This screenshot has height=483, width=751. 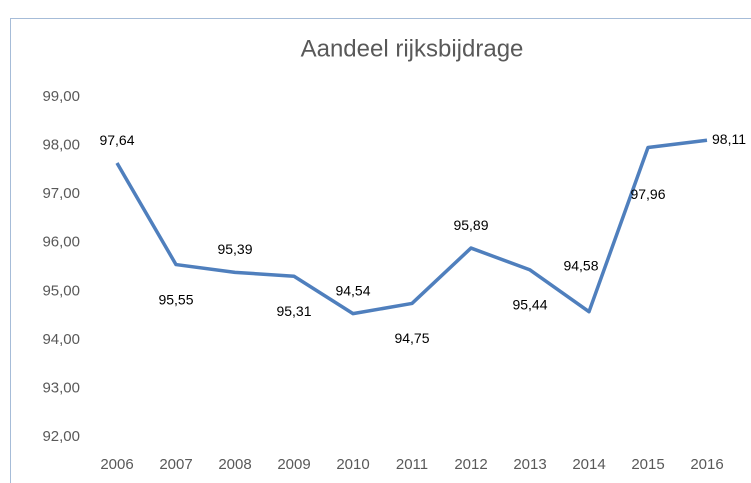 I want to click on x-tick-label: 2009, so click(x=293, y=464).